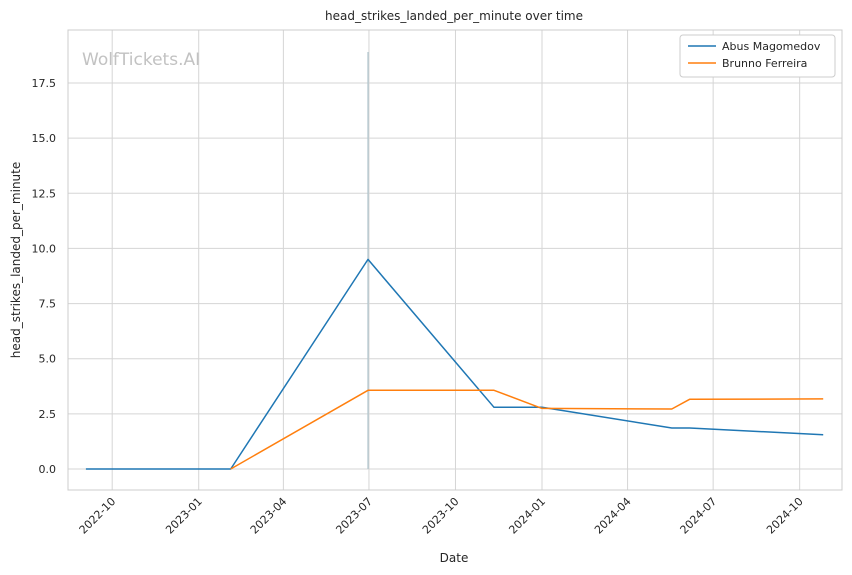 The height and width of the screenshot is (575, 852). What do you see at coordinates (48, 469) in the screenshot?
I see `y-tick-label: 0.0` at bounding box center [48, 469].